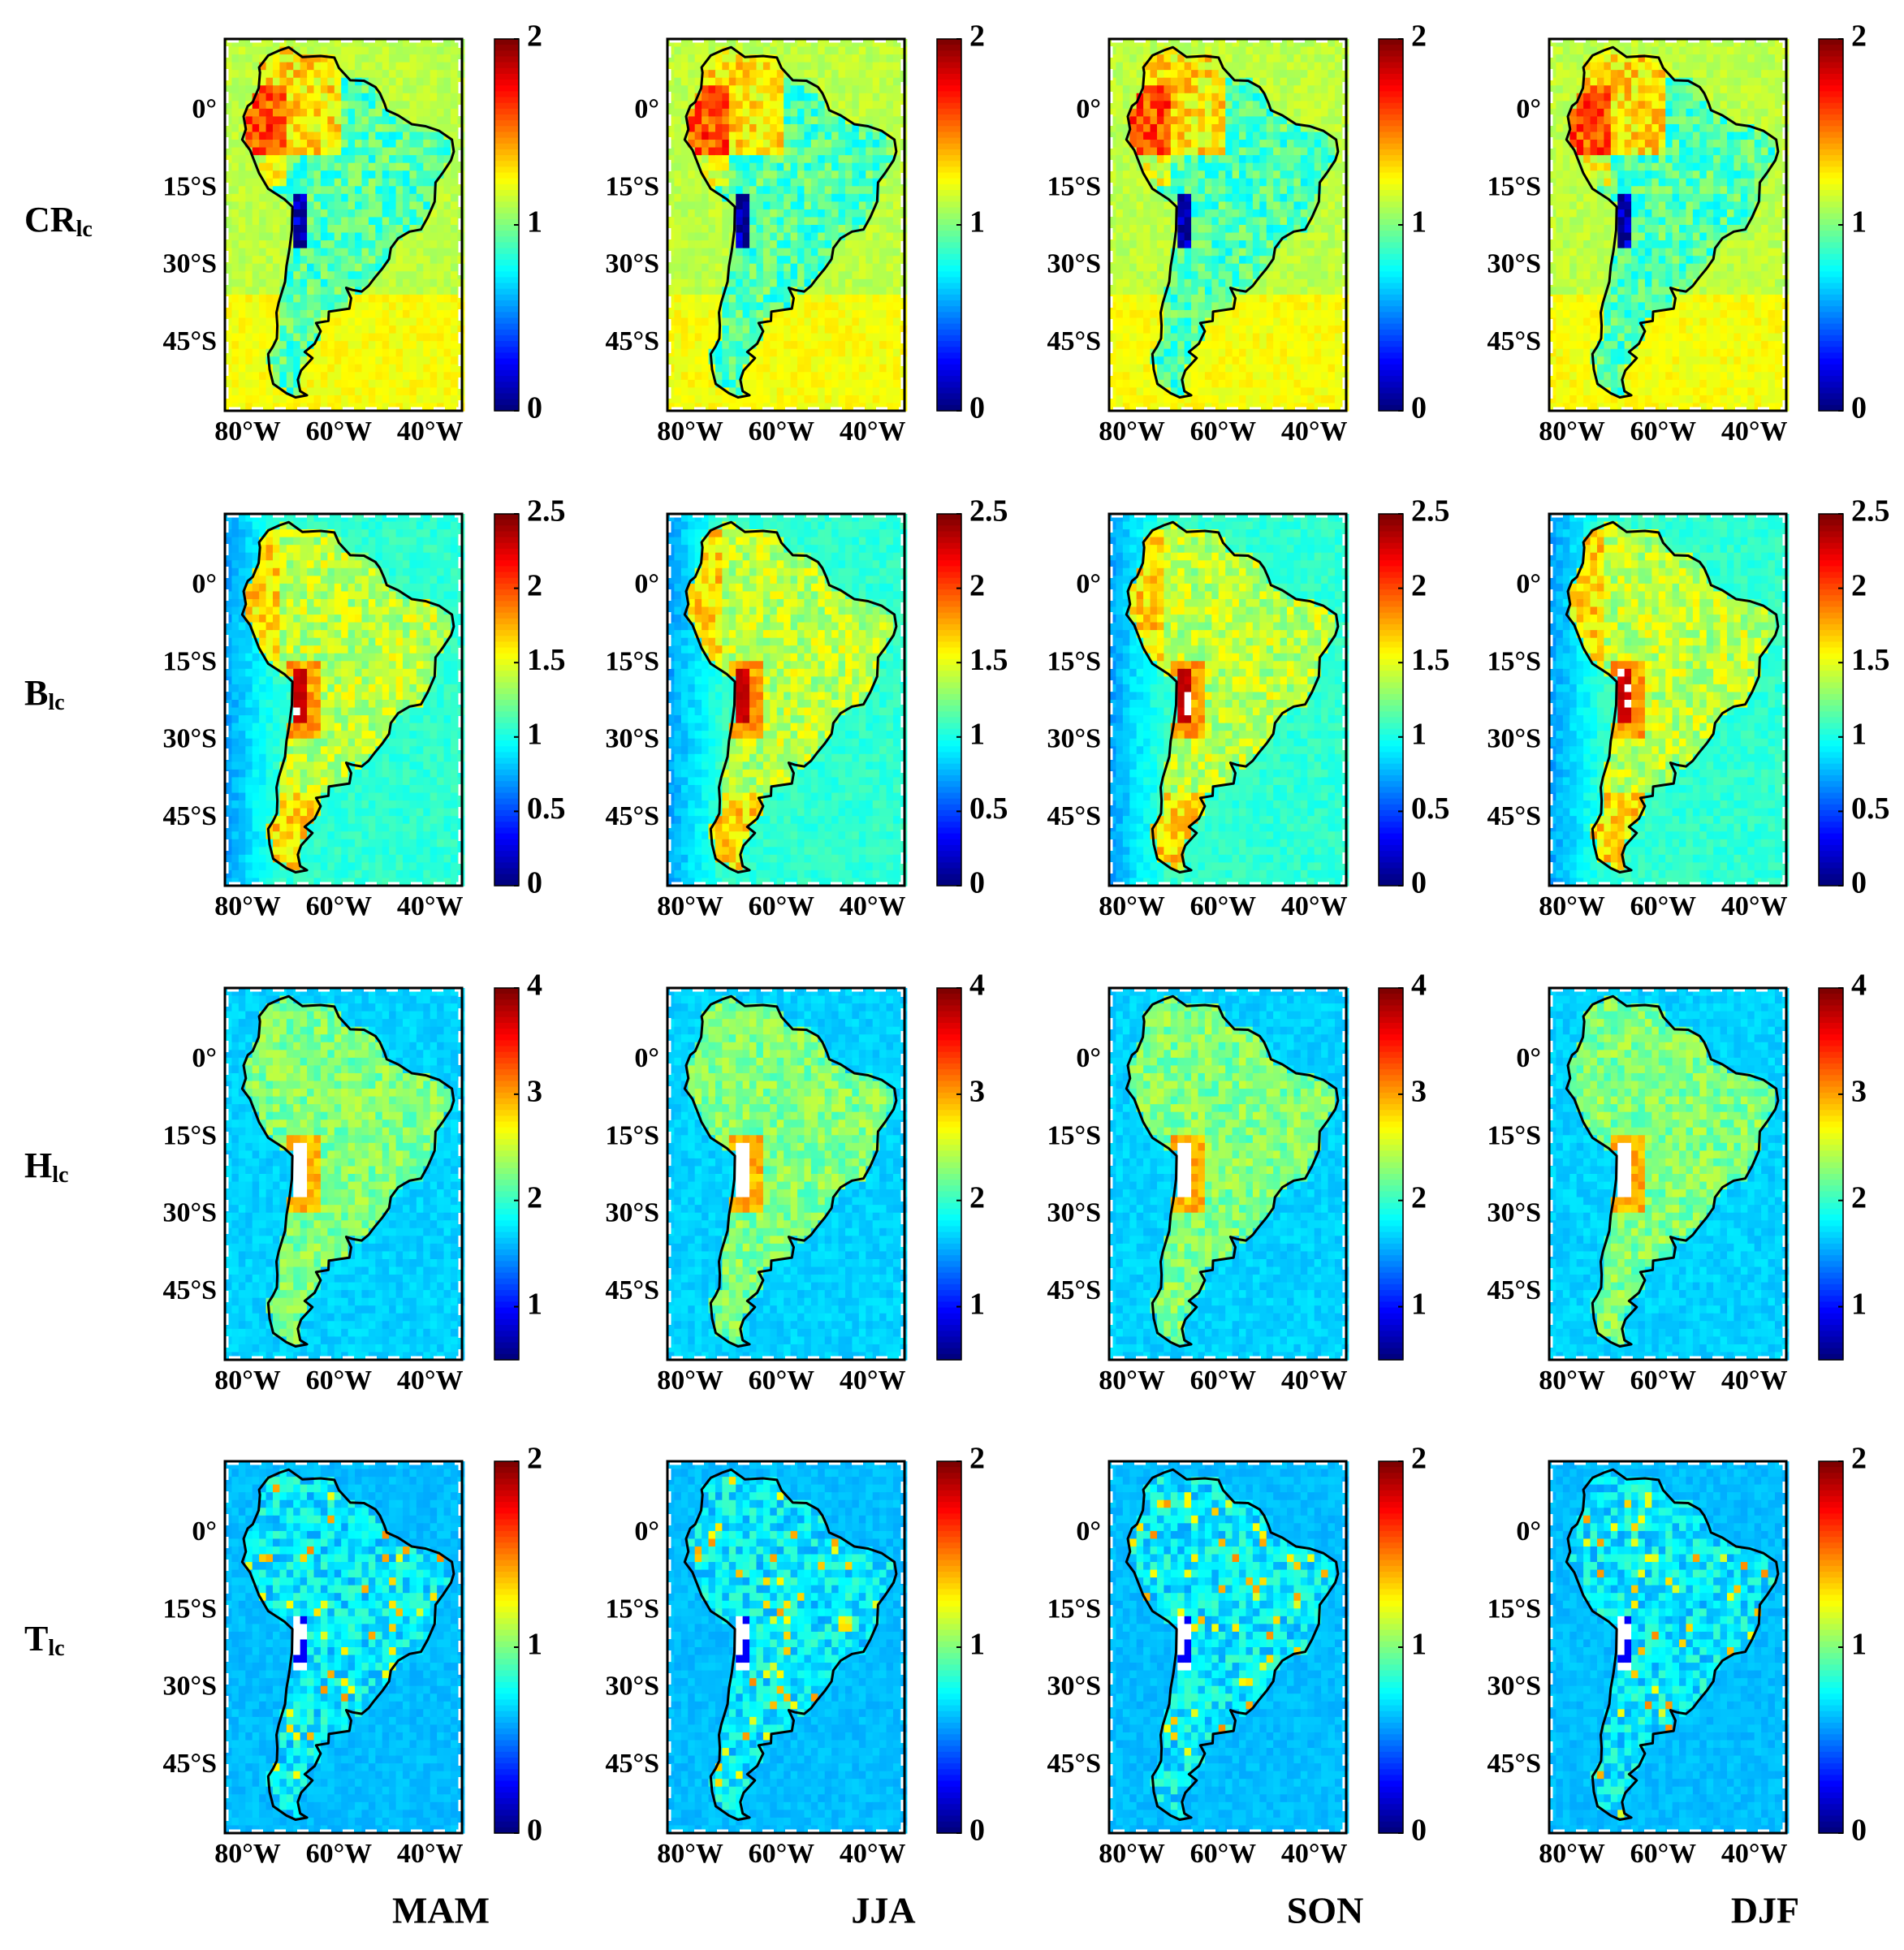  Describe the element at coordinates (44, 694) in the screenshot. I see `row-label-main: Blc` at that location.